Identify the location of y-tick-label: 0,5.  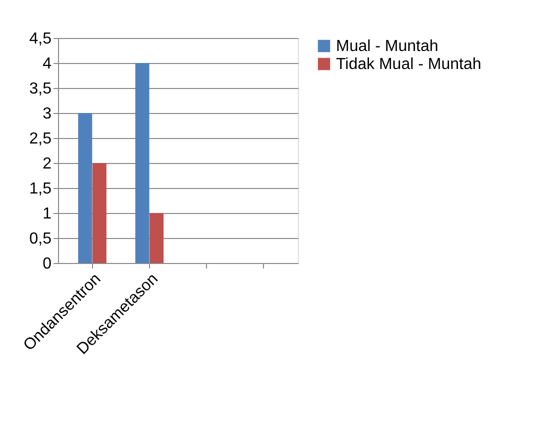
(40, 239).